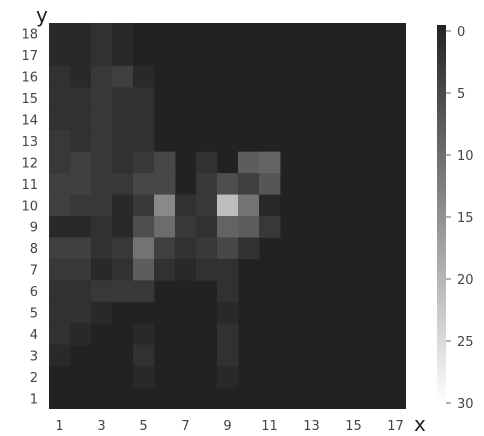  I want to click on colorbar-tick-label: 25, so click(465, 342).